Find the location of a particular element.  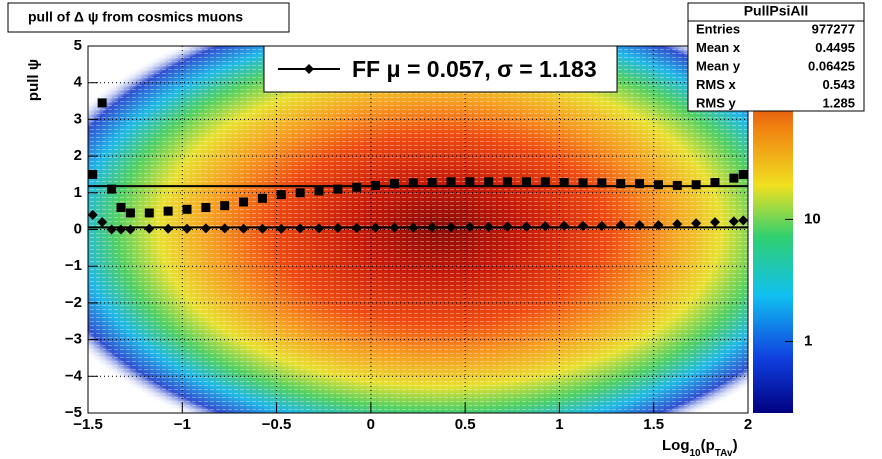

y-tick-label: 4 is located at coordinates (78, 82).